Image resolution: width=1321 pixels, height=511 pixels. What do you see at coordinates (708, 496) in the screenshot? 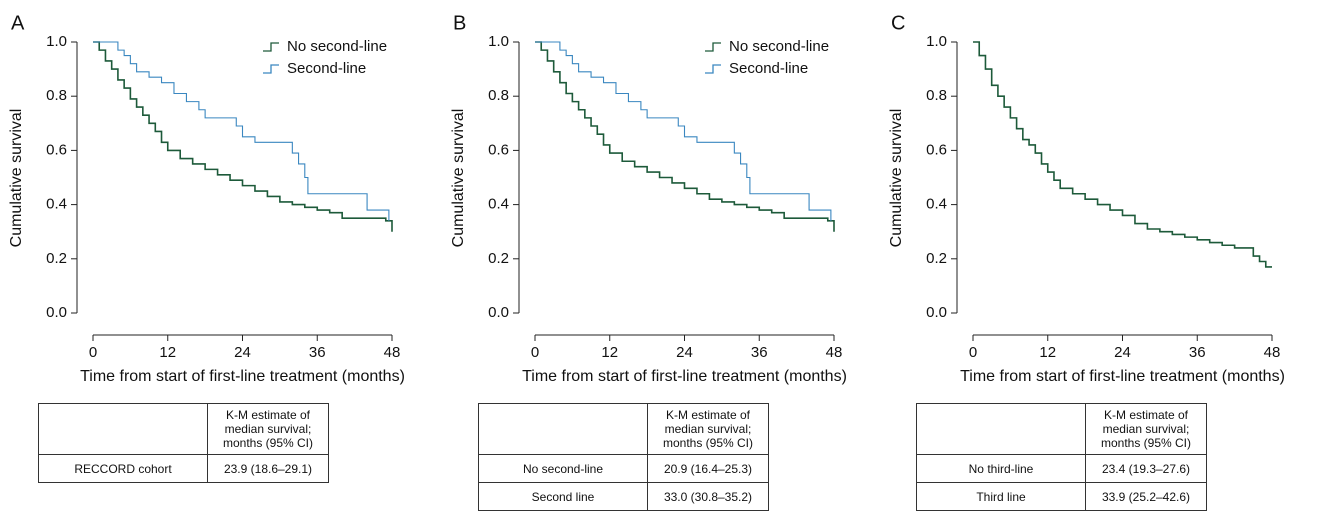
I see `table-cell: 33.0 (30.8–35.2)` at bounding box center [708, 496].